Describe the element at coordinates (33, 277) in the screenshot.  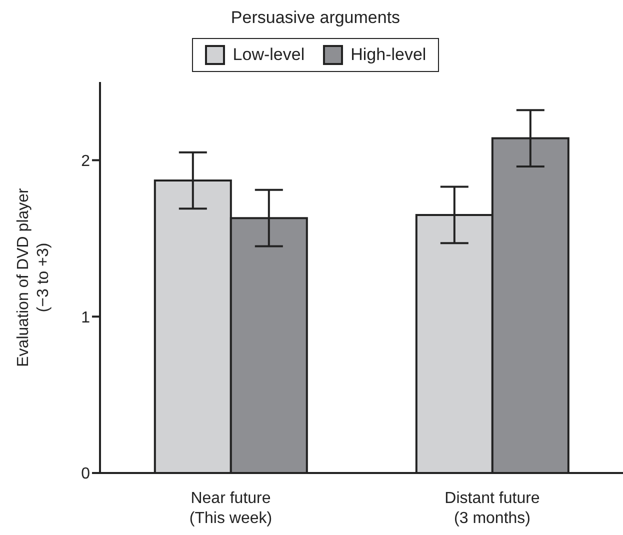
I see `y-axis-title: Evaluation of DVD player (−3 to +3)` at that location.